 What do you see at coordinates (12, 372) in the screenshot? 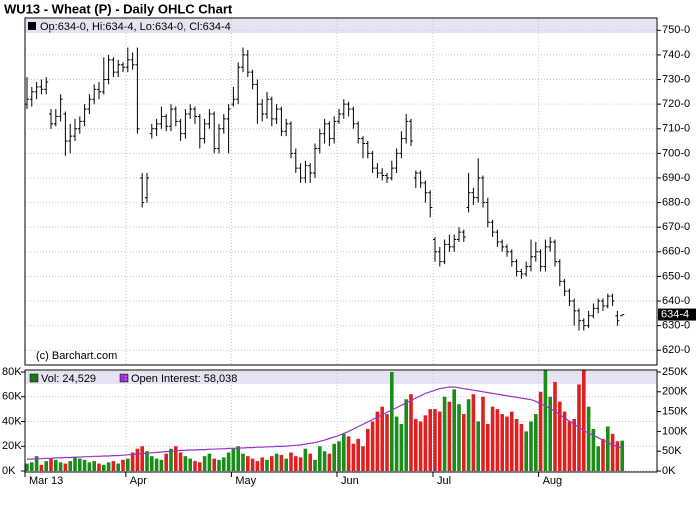
I see `y-tick-label: 80K` at bounding box center [12, 372].